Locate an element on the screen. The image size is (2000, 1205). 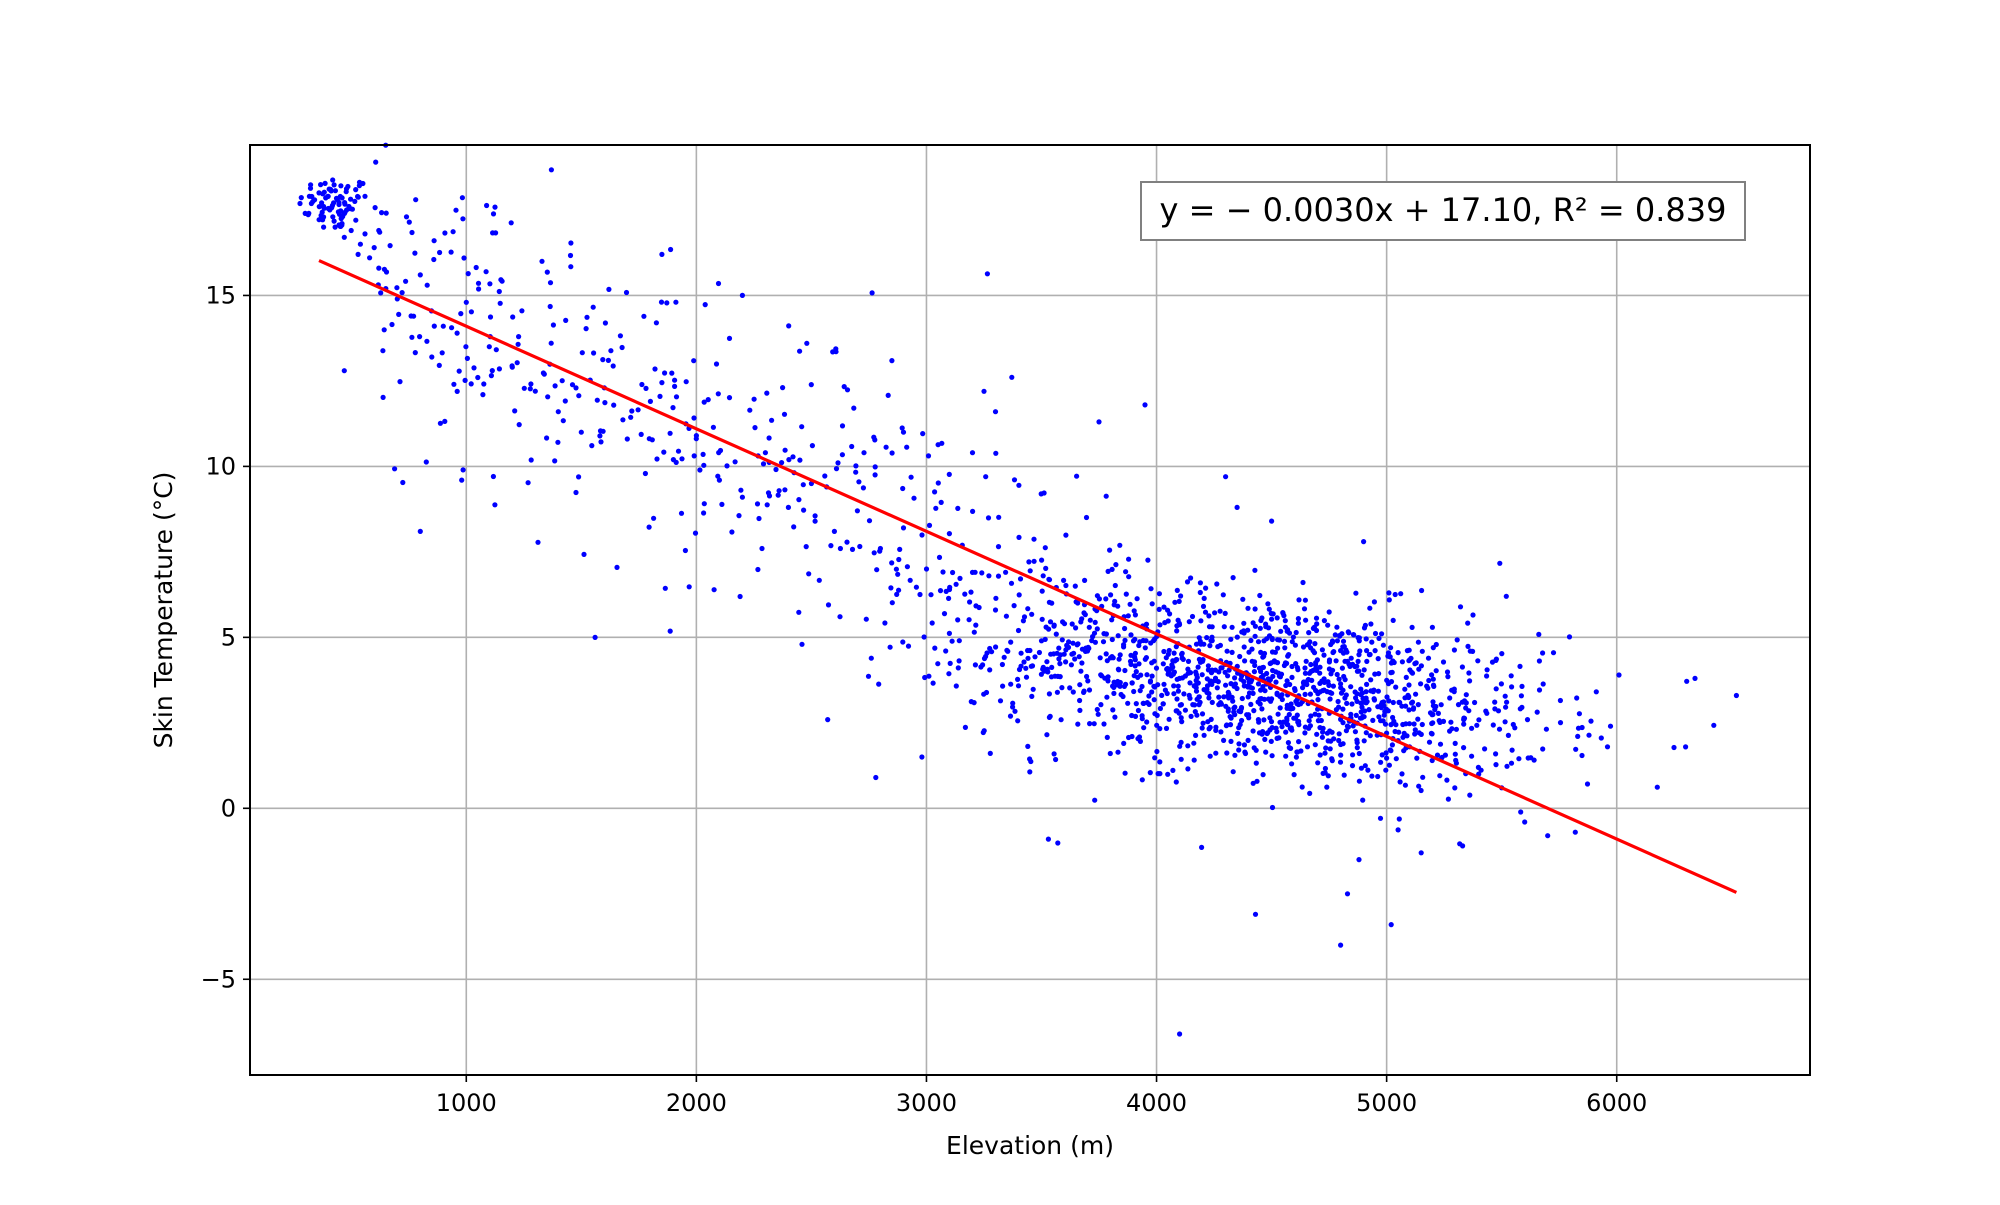
x-tick-label: 4000 is located at coordinates (1156, 1103).